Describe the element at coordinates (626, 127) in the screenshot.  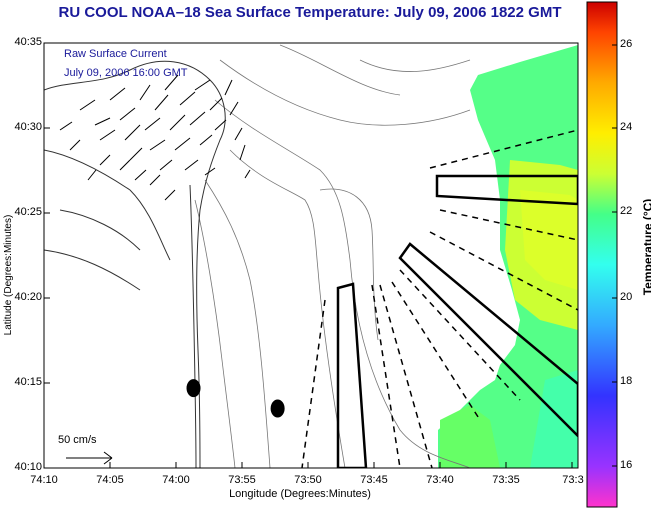
I see `colorbar-tick-label: 24` at that location.